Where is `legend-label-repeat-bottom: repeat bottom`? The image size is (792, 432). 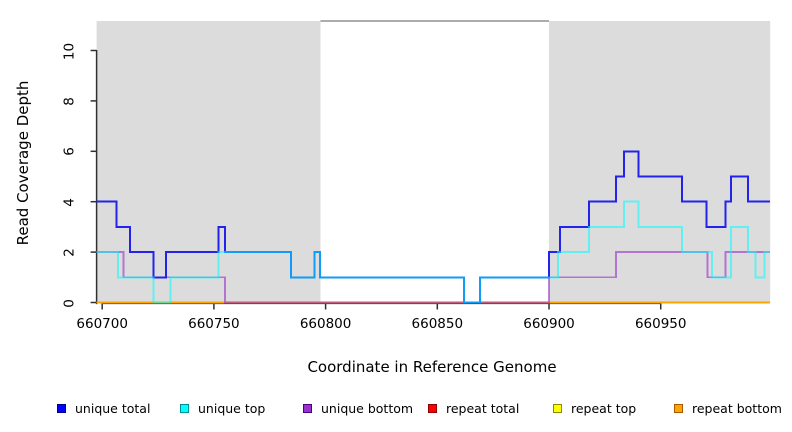
legend-label-repeat-bottom: repeat bottom is located at coordinates (737, 408).